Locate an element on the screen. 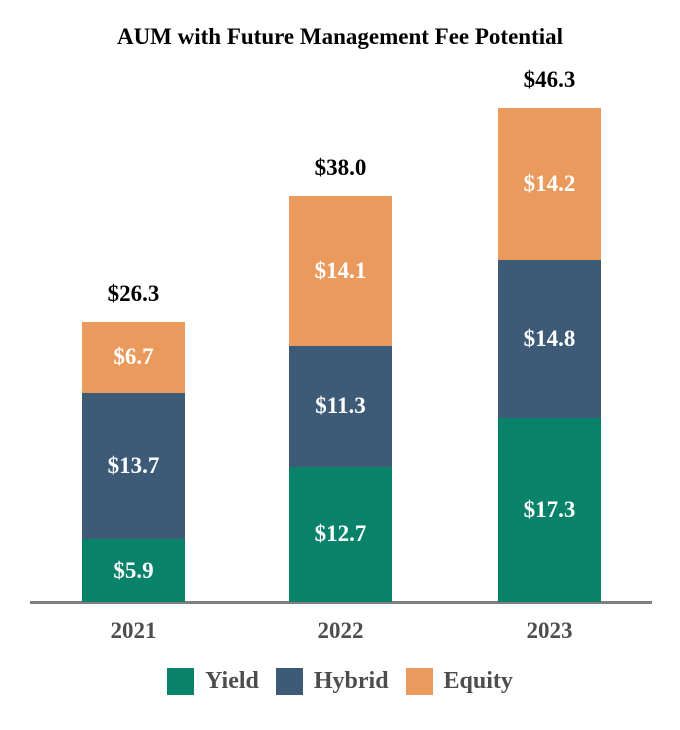 The width and height of the screenshot is (680, 730). legend-label-yield: Yield is located at coordinates (232, 681).